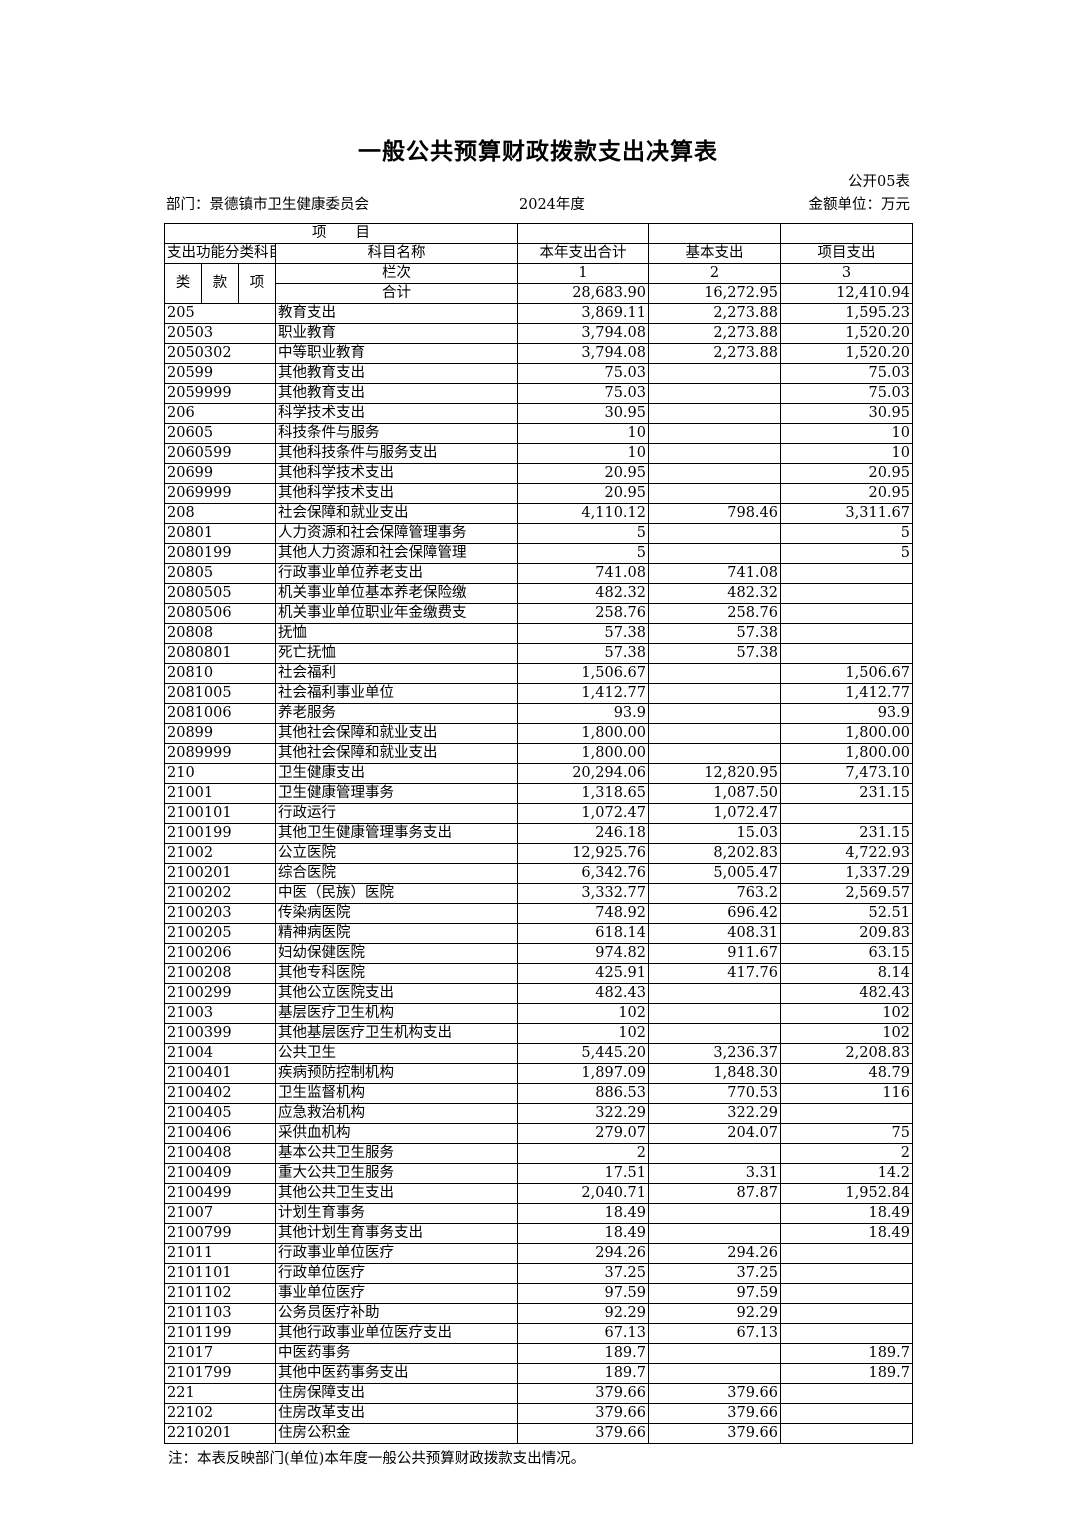 Image resolution: width=1074 pixels, height=1520 pixels. What do you see at coordinates (714, 1053) in the screenshot?
I see `row-basic: 3,236.37` at bounding box center [714, 1053].